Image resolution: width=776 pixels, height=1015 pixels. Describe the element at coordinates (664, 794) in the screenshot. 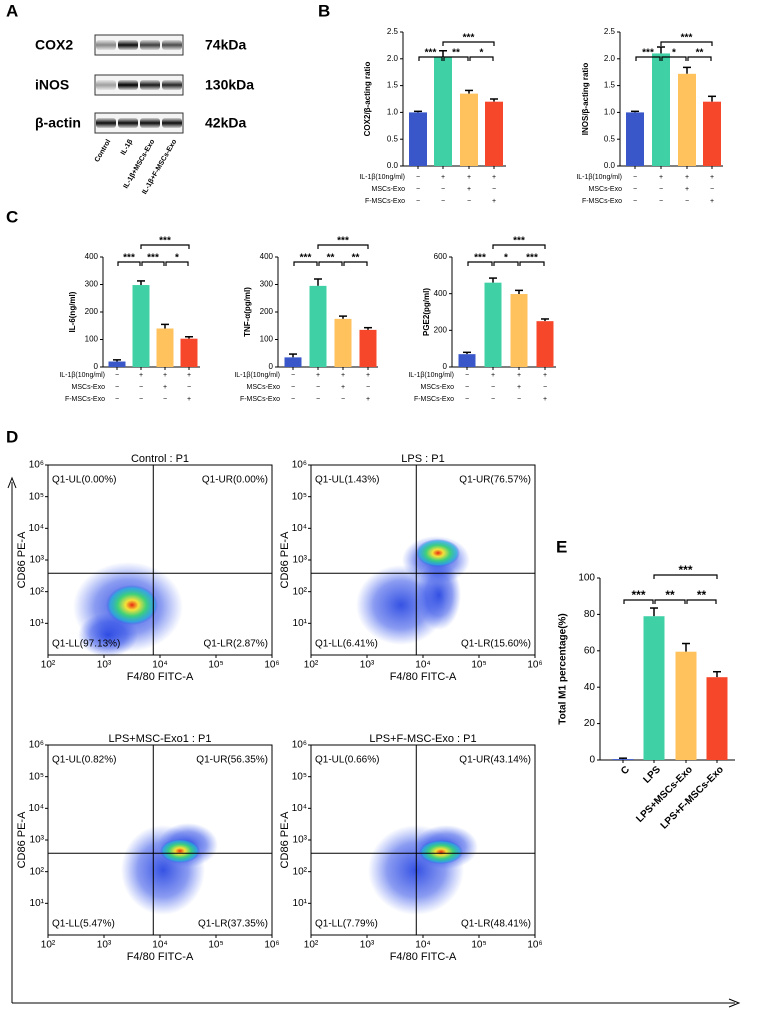

I see `x-tick-label: LPS+MSCs-Exo` at that location.